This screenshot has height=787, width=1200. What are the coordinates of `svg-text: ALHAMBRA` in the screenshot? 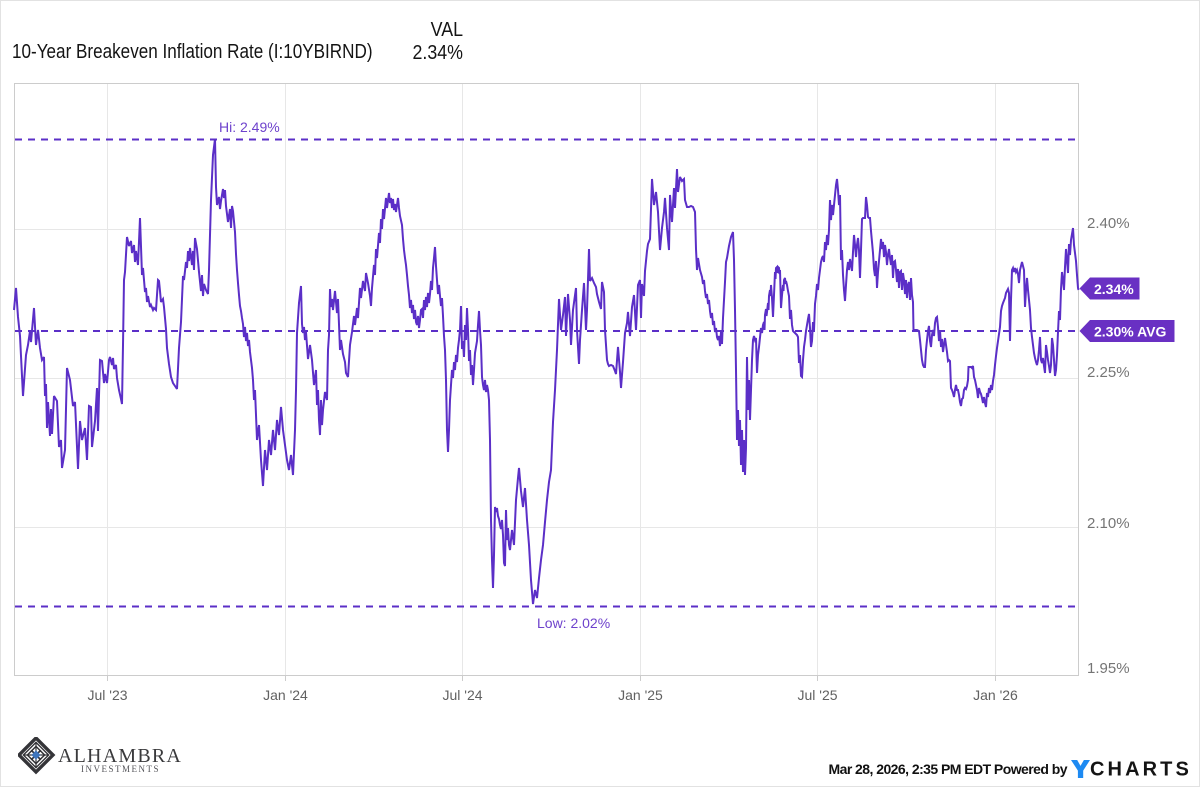 It's located at (120, 756).